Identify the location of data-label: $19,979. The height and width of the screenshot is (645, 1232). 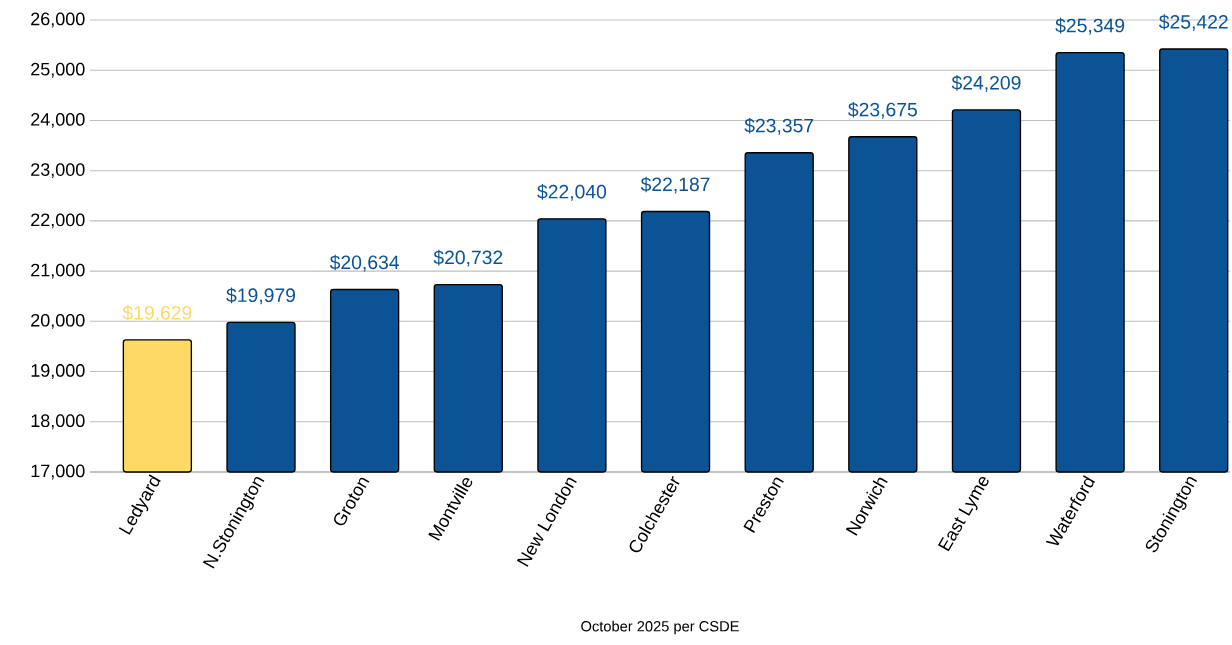
(261, 296).